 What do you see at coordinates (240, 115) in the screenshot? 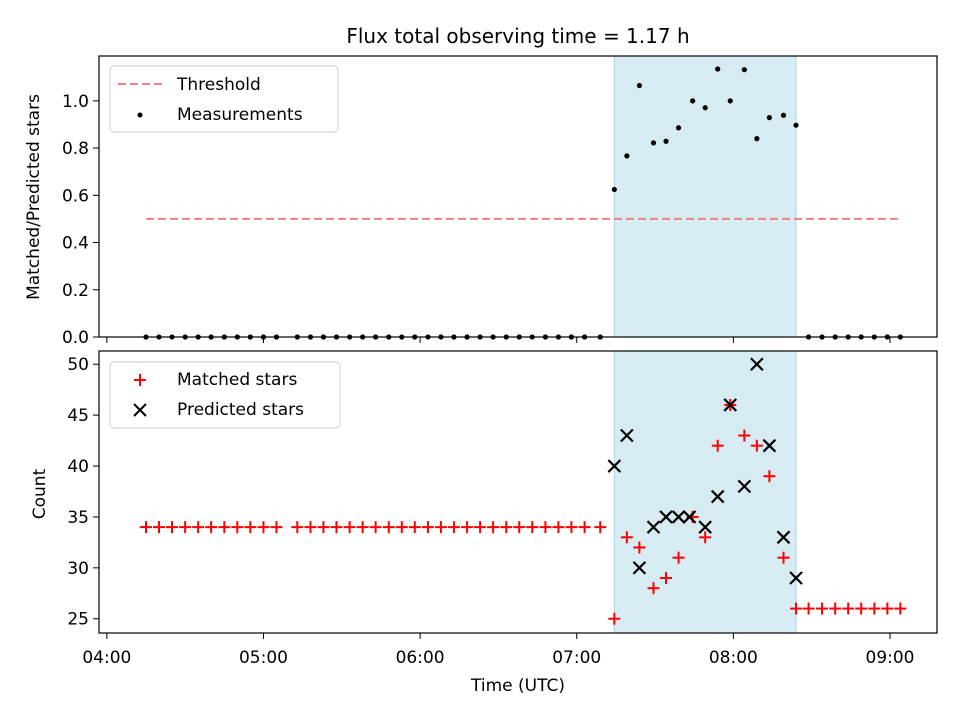
I see `legend-measurements-label: Measurements` at bounding box center [240, 115].